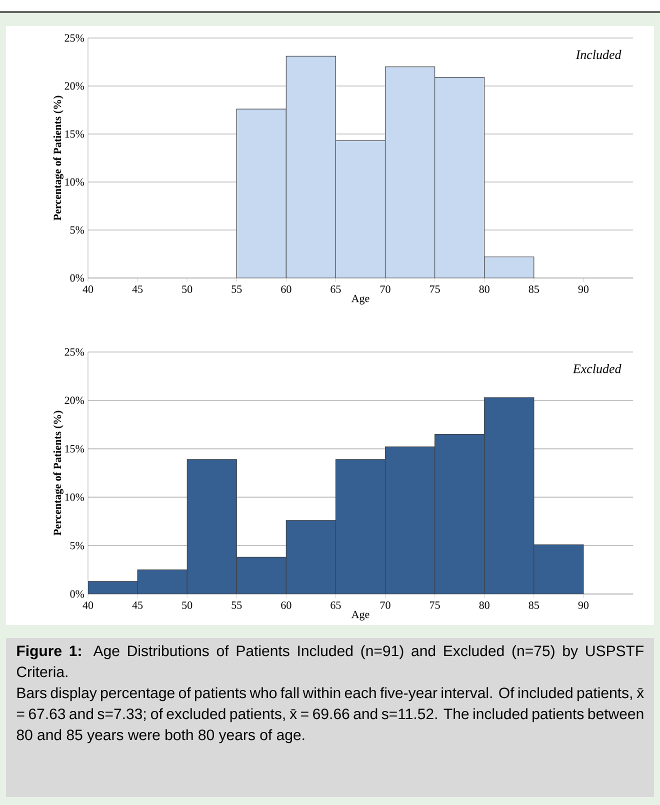  Describe the element at coordinates (597, 369) in the screenshot. I see `text: Excluded` at that location.